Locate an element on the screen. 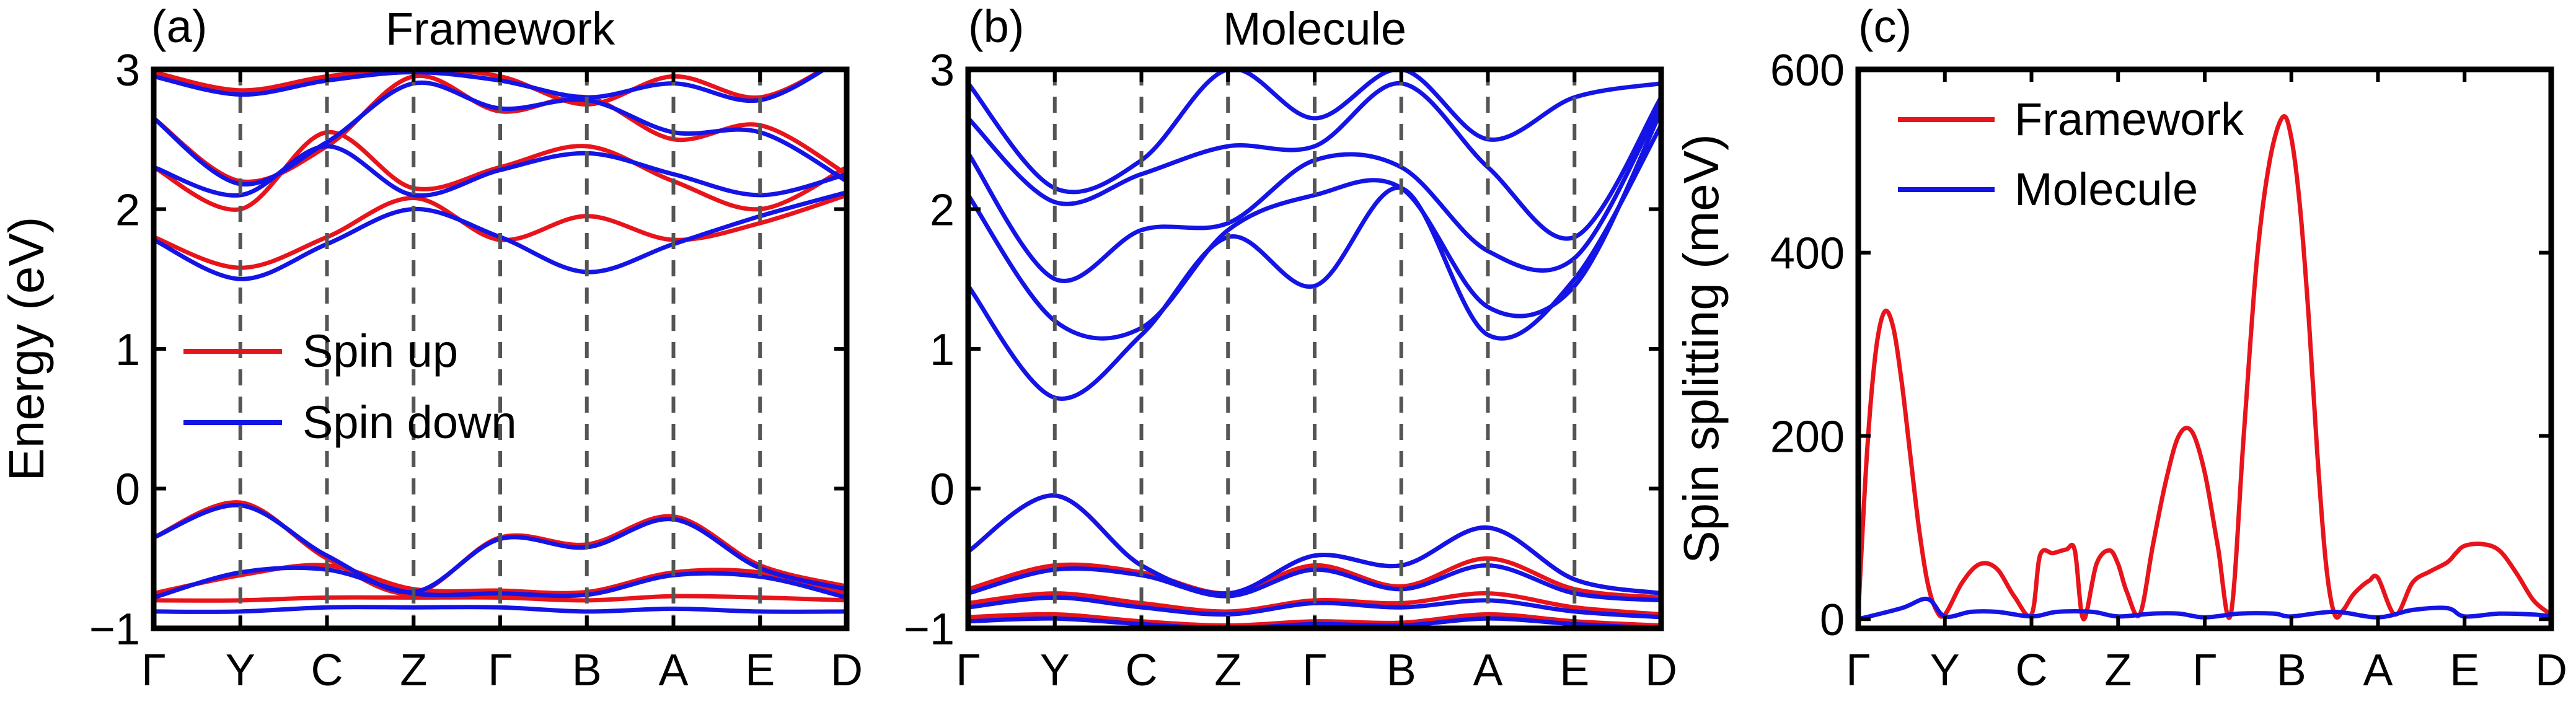 This screenshot has width=2576, height=707. y-axis-label: Energy (eV) is located at coordinates (27, 349).